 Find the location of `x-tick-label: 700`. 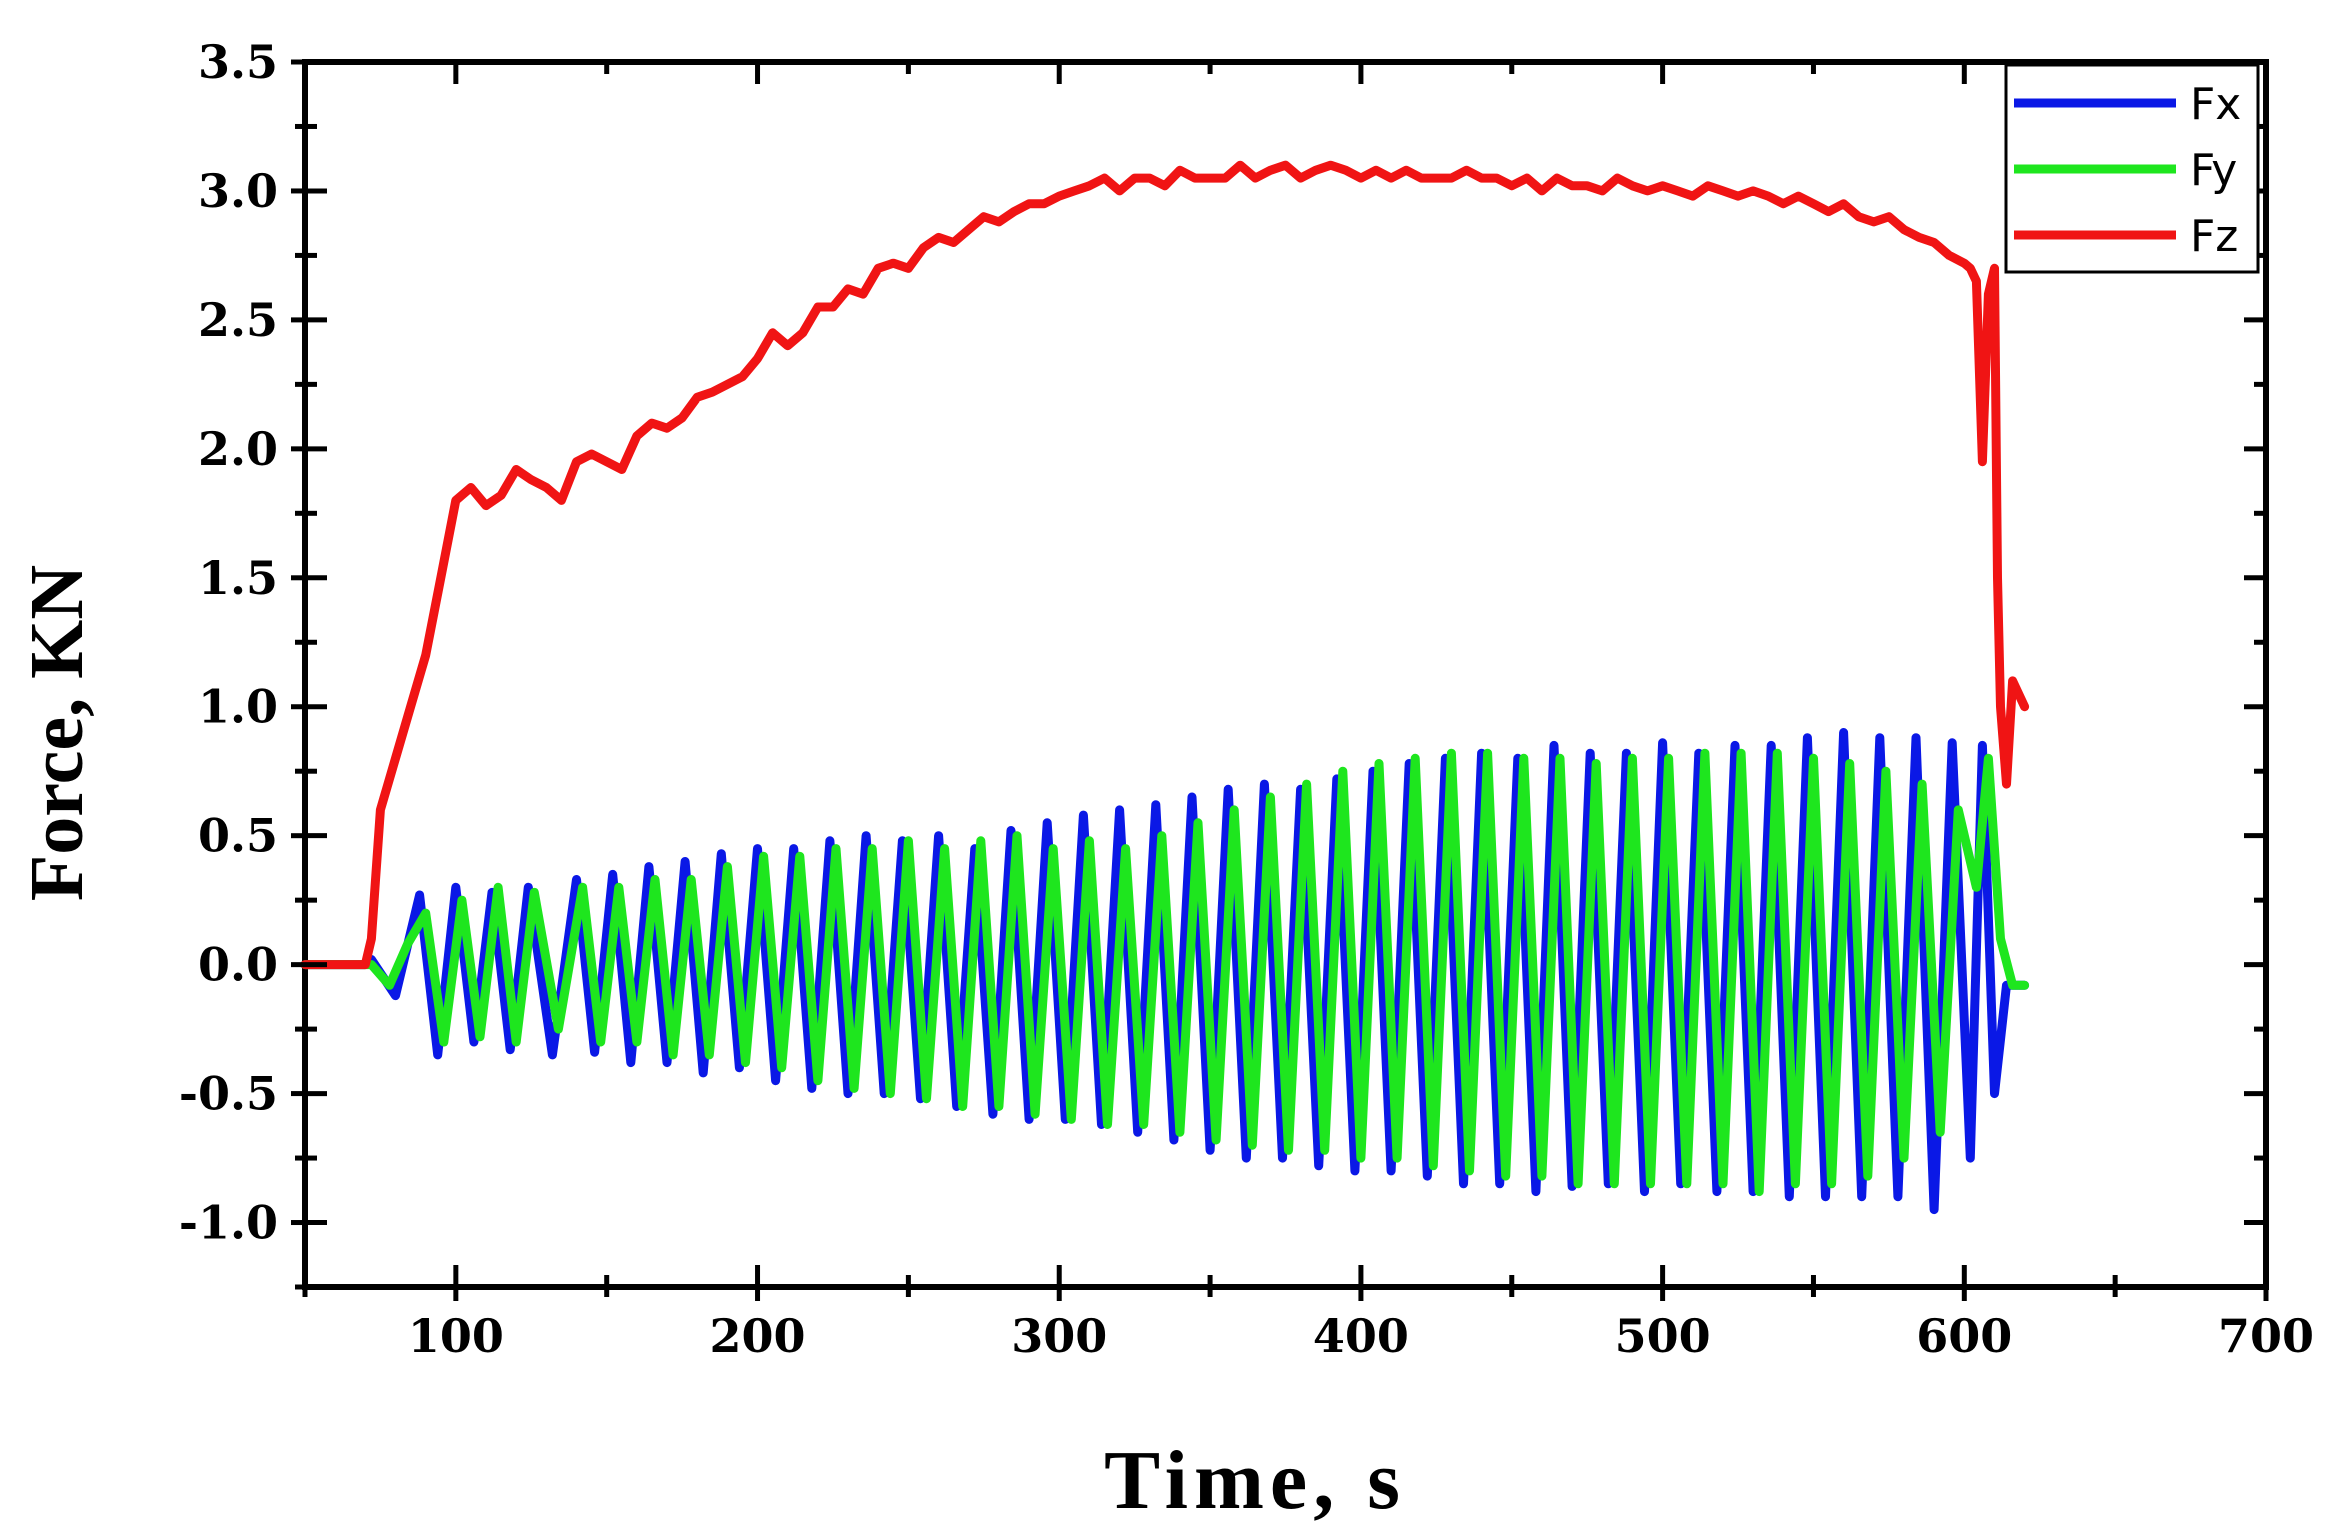

x-tick-label: 700 is located at coordinates (2266, 1336).